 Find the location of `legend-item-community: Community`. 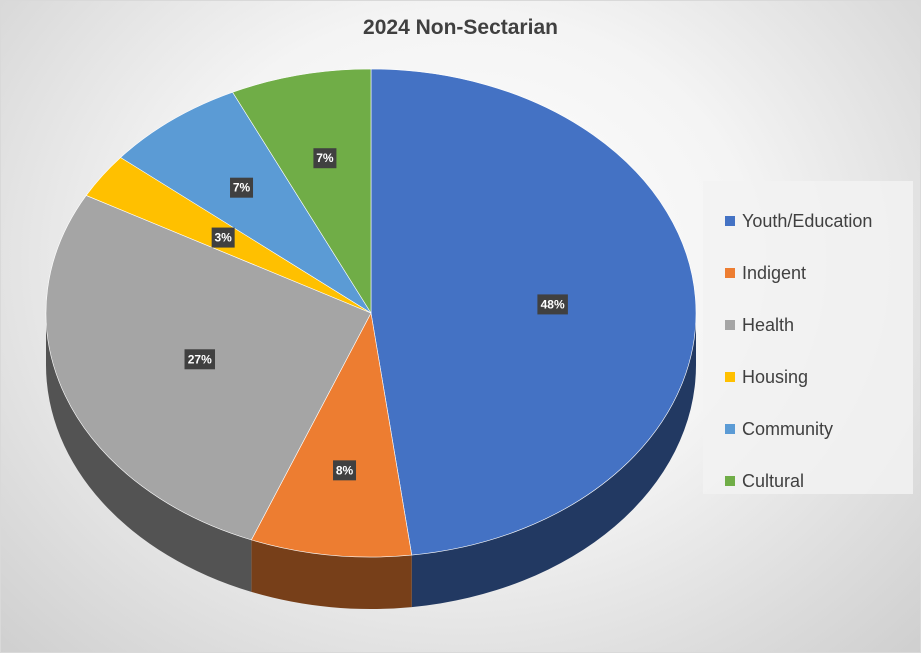

legend-item-community: Community is located at coordinates (819, 429).